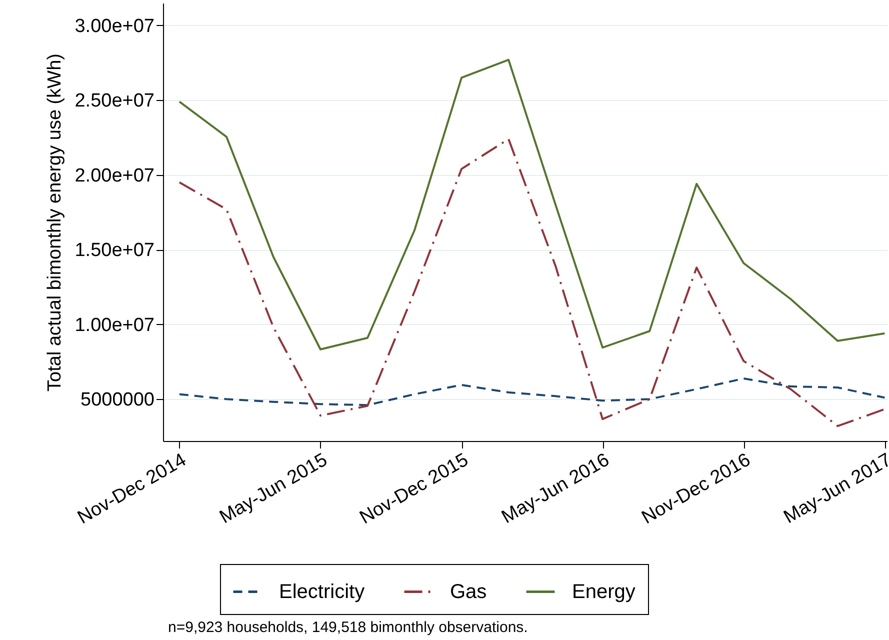 The image size is (889, 640). I want to click on y-tick-label: 3.00e+07, so click(114, 26).